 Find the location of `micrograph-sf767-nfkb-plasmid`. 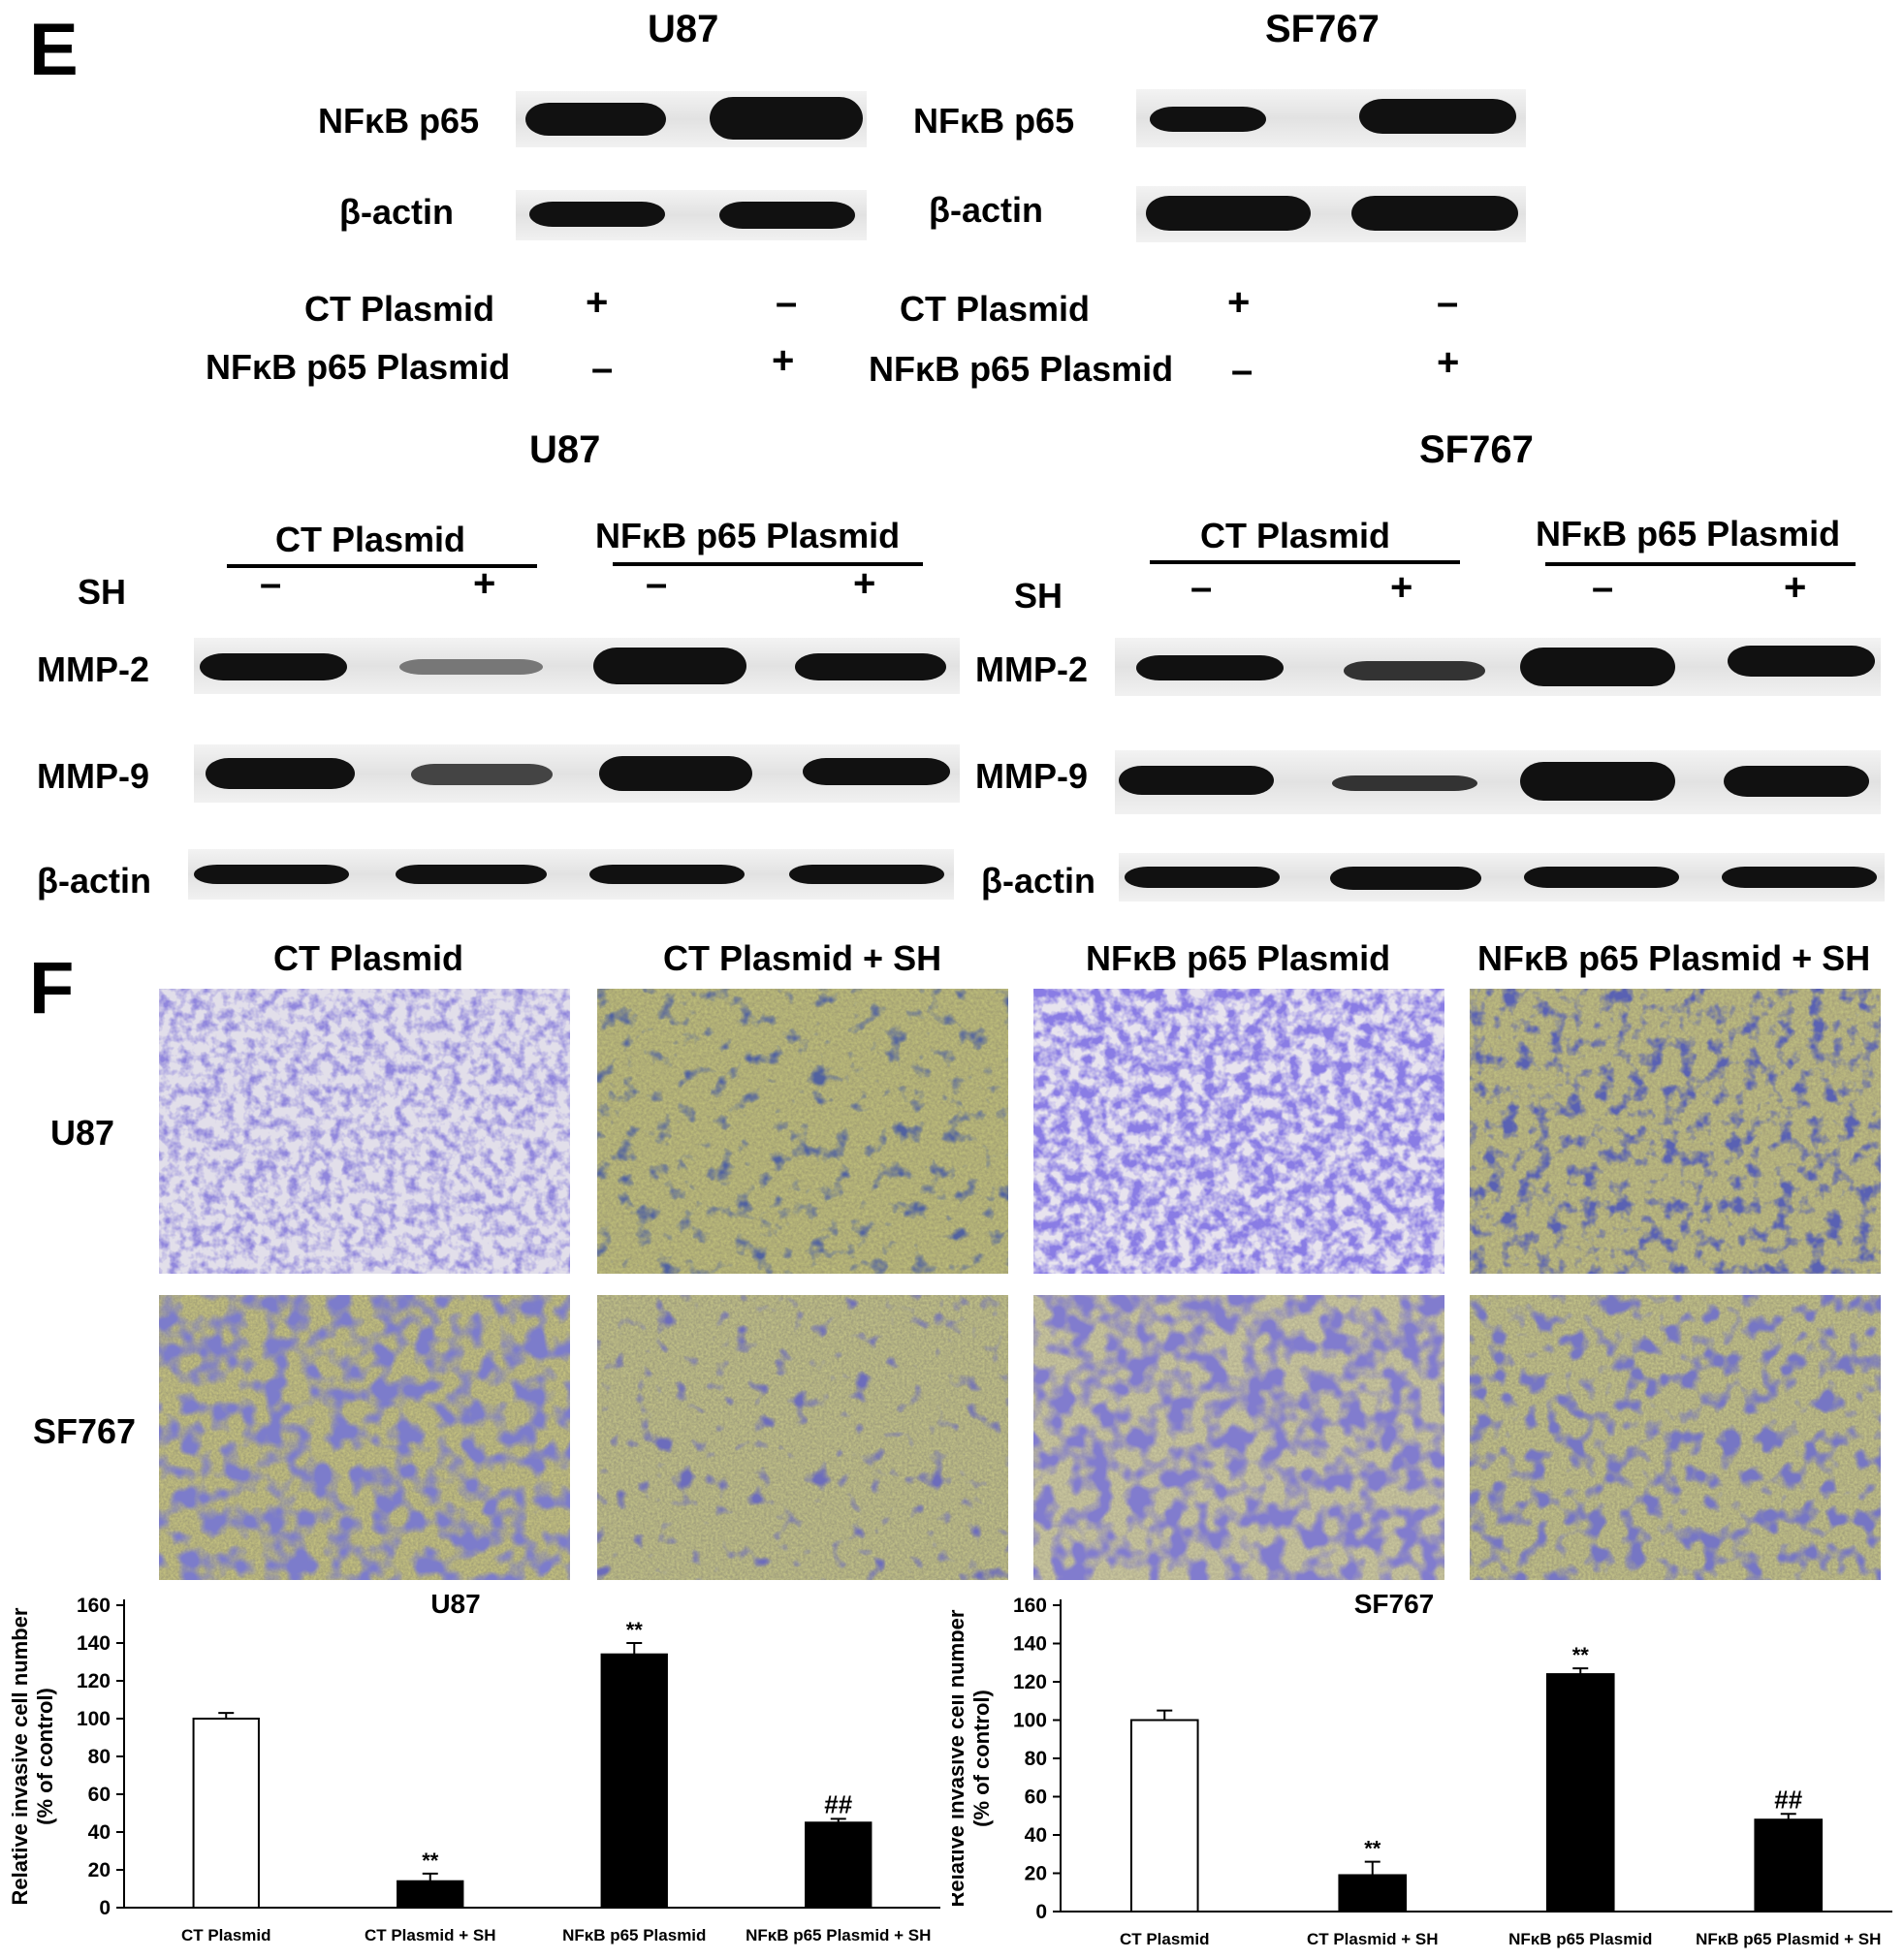

micrograph-sf767-nfkb-plasmid is located at coordinates (1238, 1437).